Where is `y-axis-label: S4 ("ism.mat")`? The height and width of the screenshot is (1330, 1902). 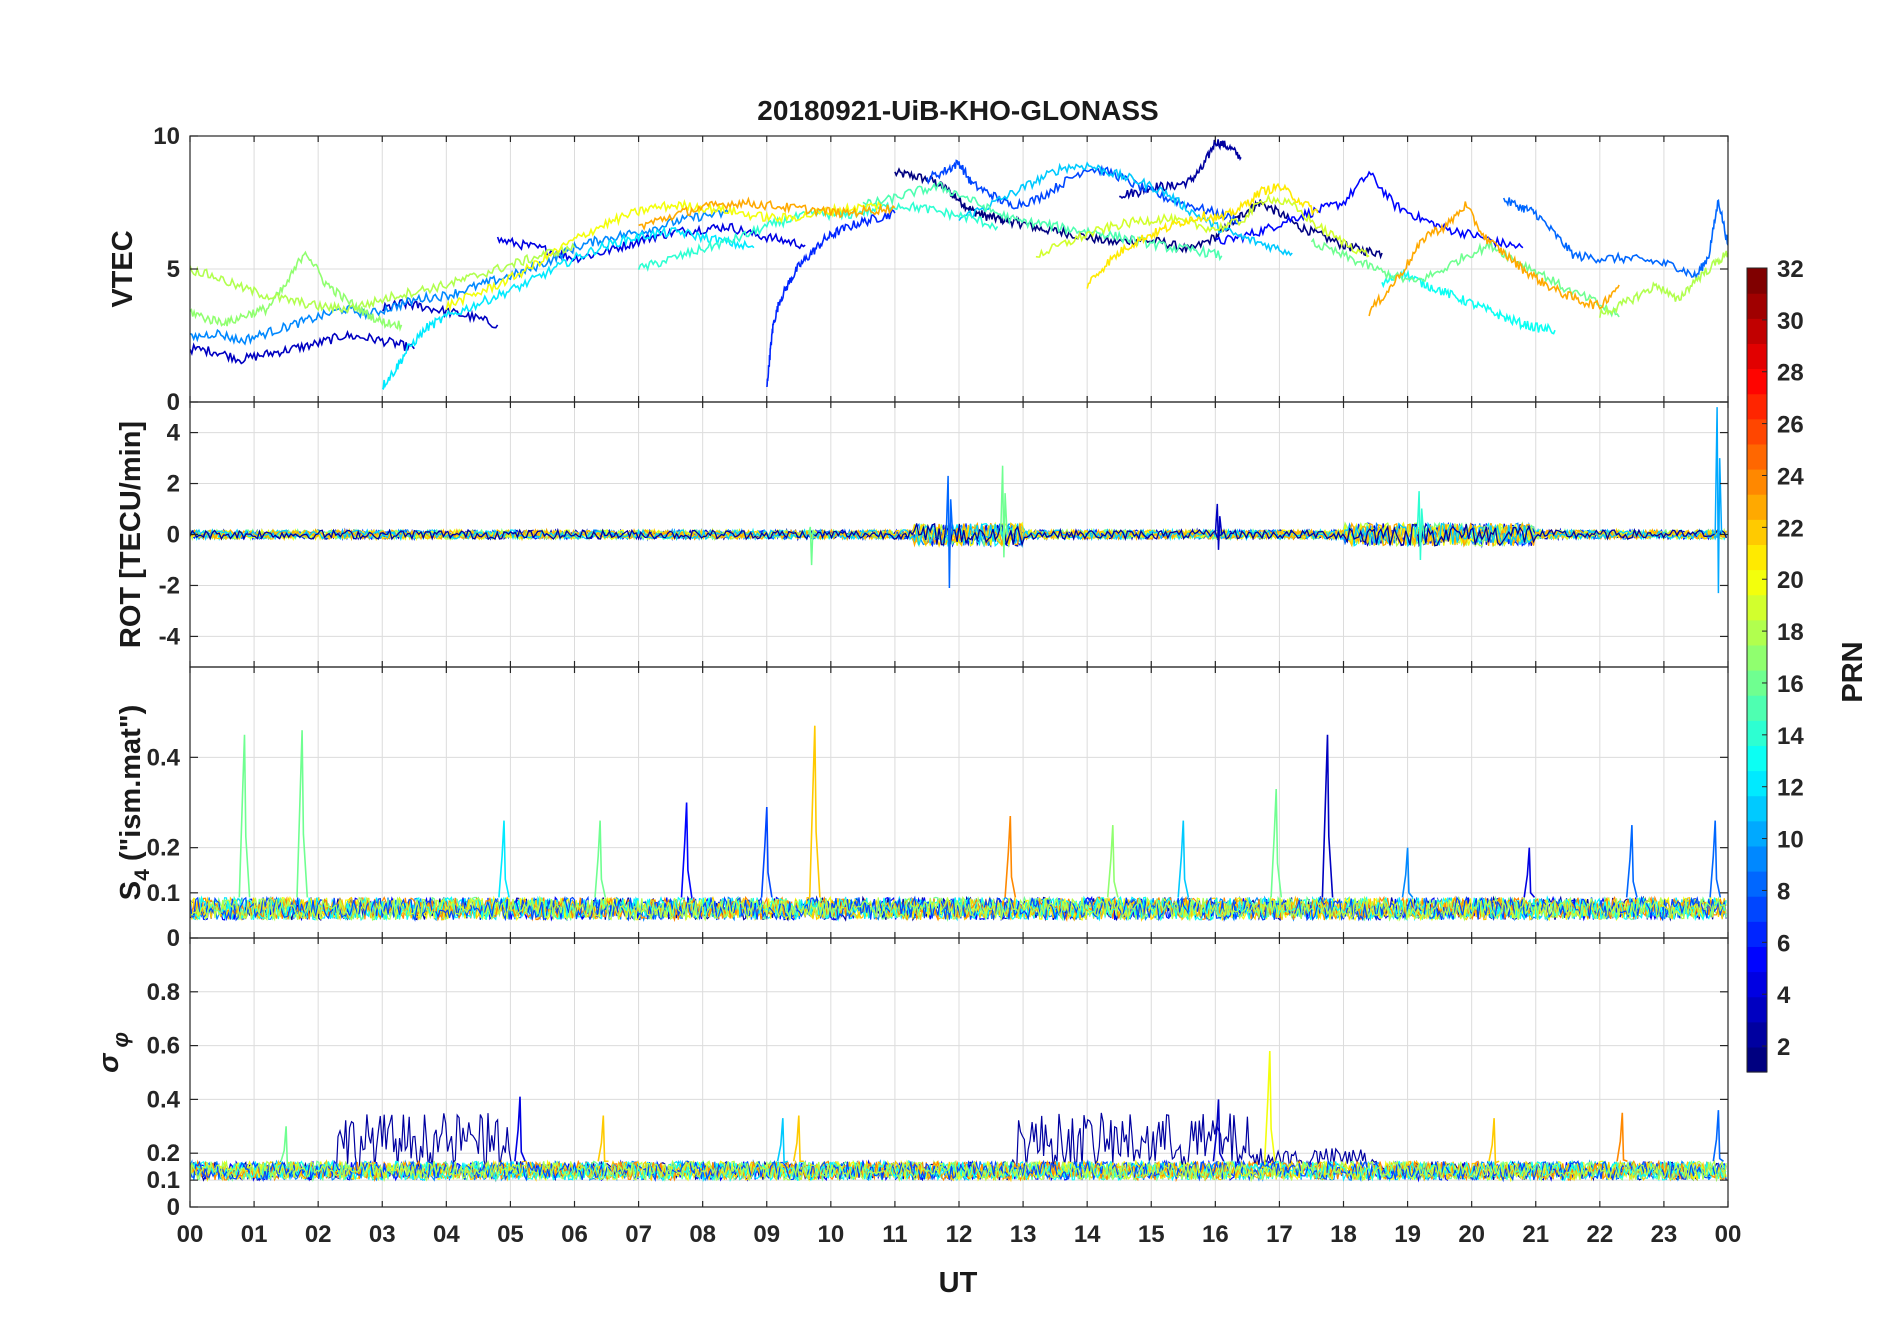
y-axis-label: S4 ("ism.mat") is located at coordinates (134, 803).